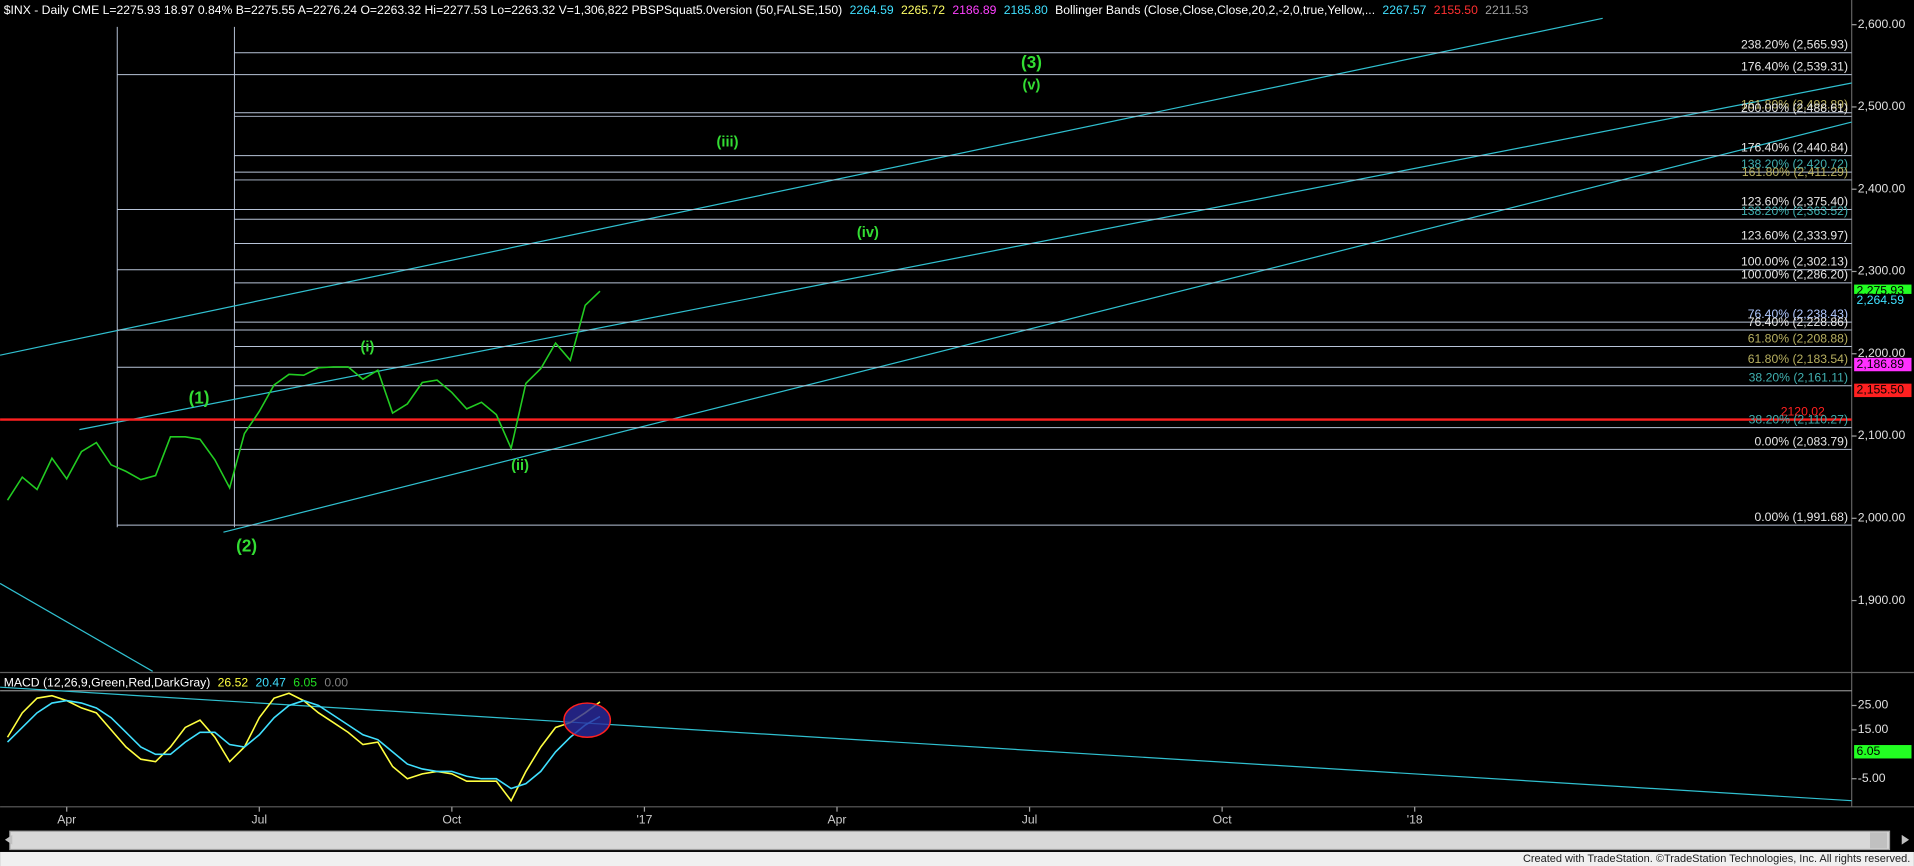  What do you see at coordinates (1882, 271) in the screenshot?
I see `y-tick-label: 2,300.00` at bounding box center [1882, 271].